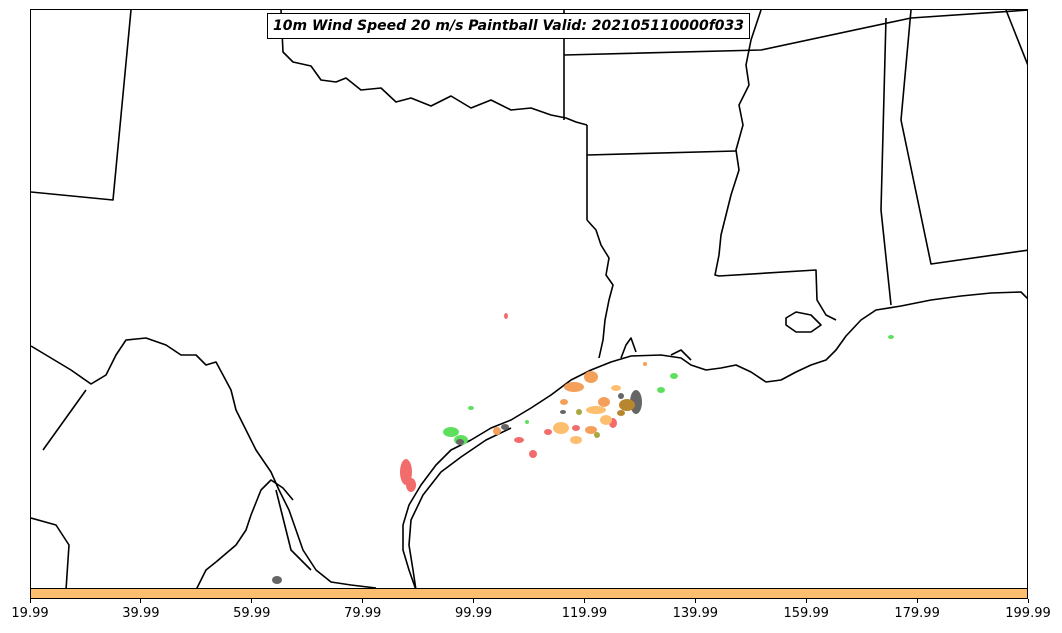  Describe the element at coordinates (661, 153) in the screenshot. I see `ar-la-border` at that location.